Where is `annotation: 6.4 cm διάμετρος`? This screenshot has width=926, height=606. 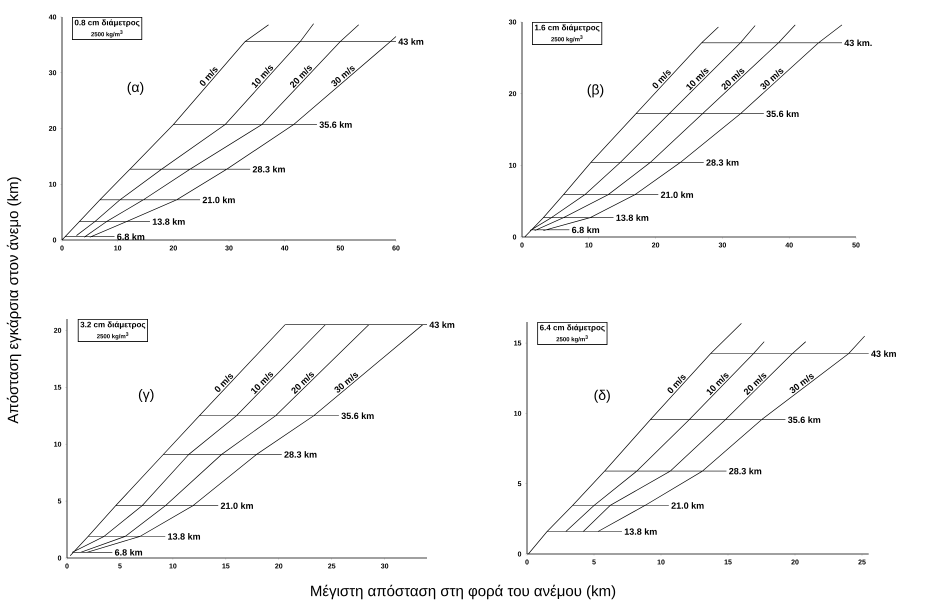
annotation: 6.4 cm διάμετρος is located at coordinates (572, 328).